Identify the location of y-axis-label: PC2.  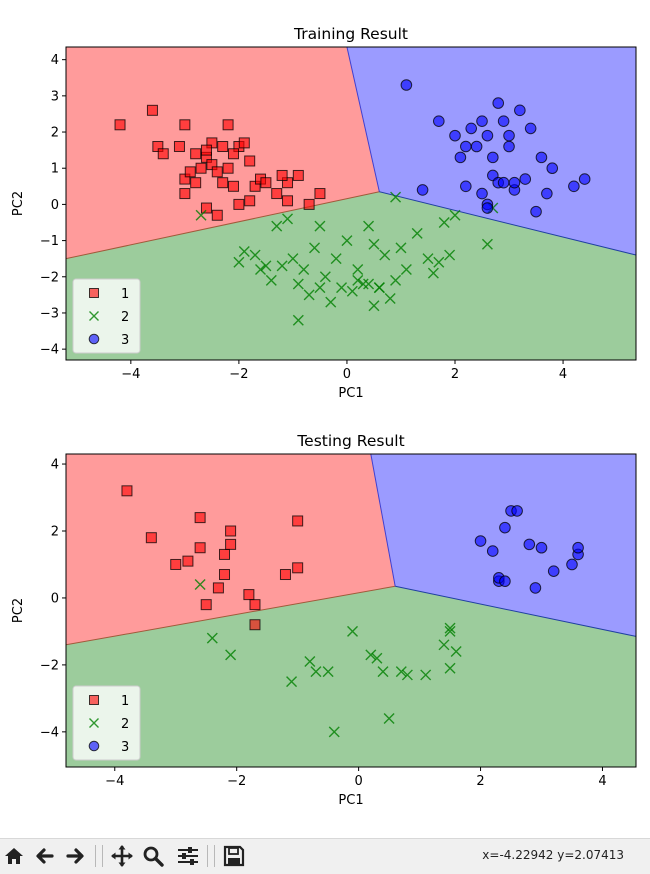
(18, 610).